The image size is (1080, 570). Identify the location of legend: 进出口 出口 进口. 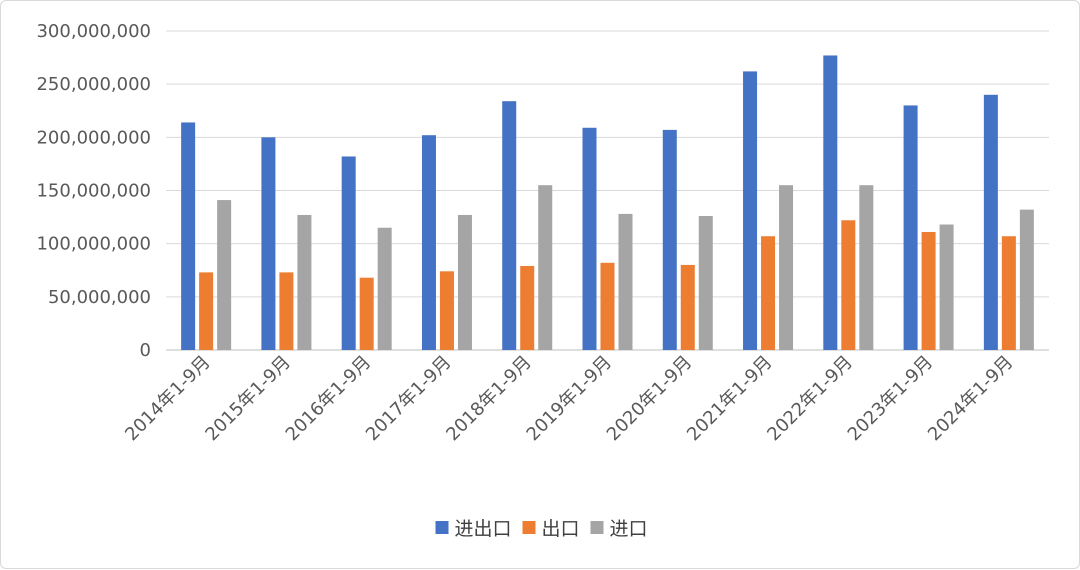
(541, 529).